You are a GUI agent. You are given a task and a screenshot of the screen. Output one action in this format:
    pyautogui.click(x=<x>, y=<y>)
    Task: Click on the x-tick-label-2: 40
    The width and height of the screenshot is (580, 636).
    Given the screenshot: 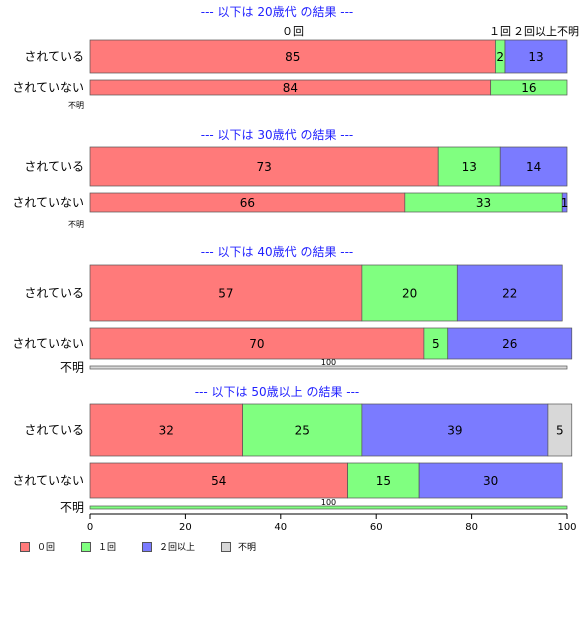 What is the action you would take?
    pyautogui.click(x=280, y=527)
    